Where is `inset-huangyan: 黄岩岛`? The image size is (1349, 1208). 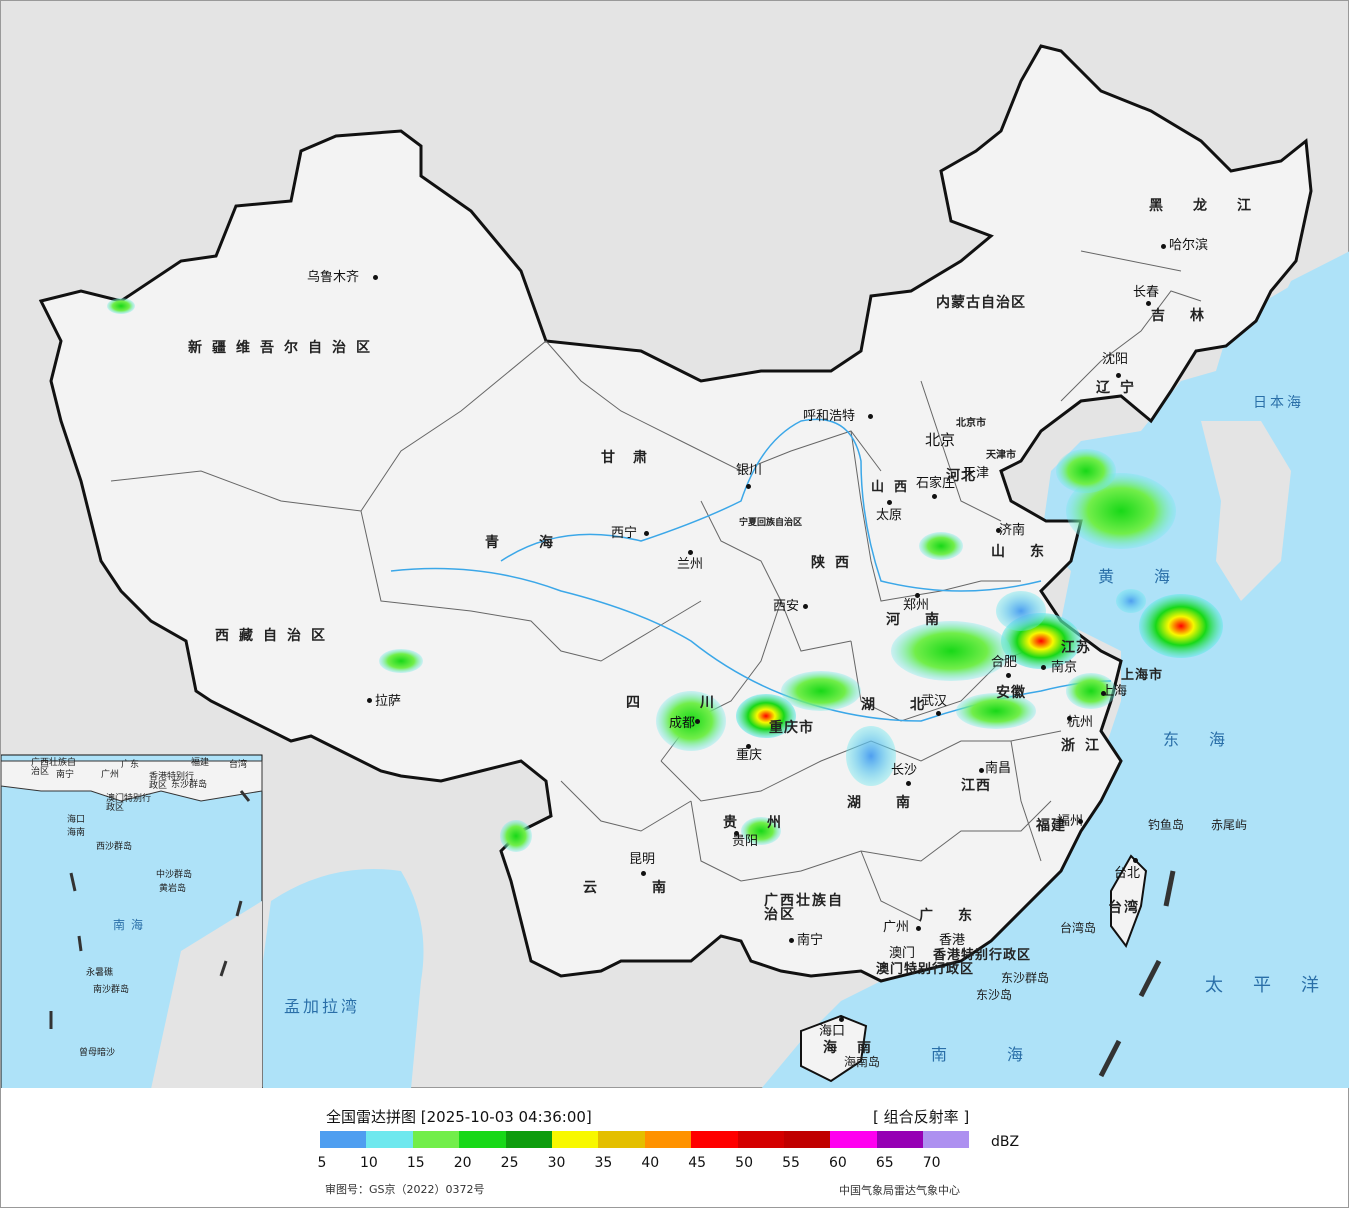
inset-huangyan: 黄岩岛 is located at coordinates (173, 889).